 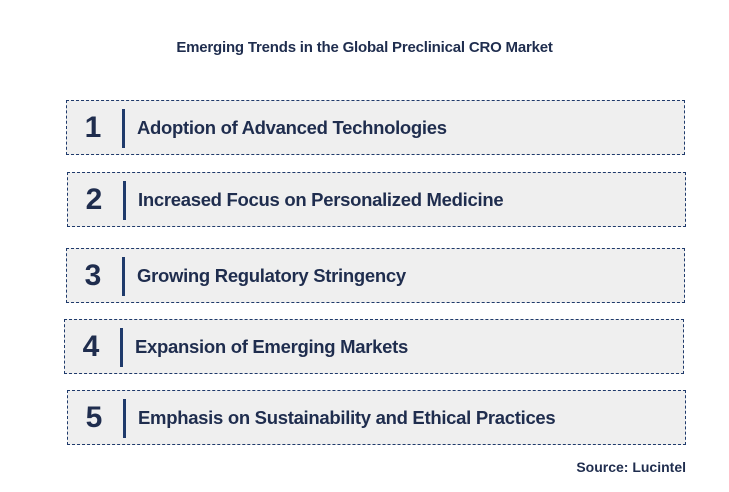 I want to click on trend-label: Expansion of Emerging Markets, so click(x=271, y=346).